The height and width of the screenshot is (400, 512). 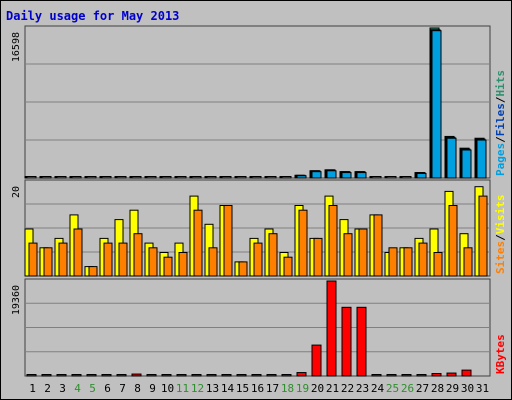 I want to click on panel-label: Sites/Visits, so click(x=500, y=235).